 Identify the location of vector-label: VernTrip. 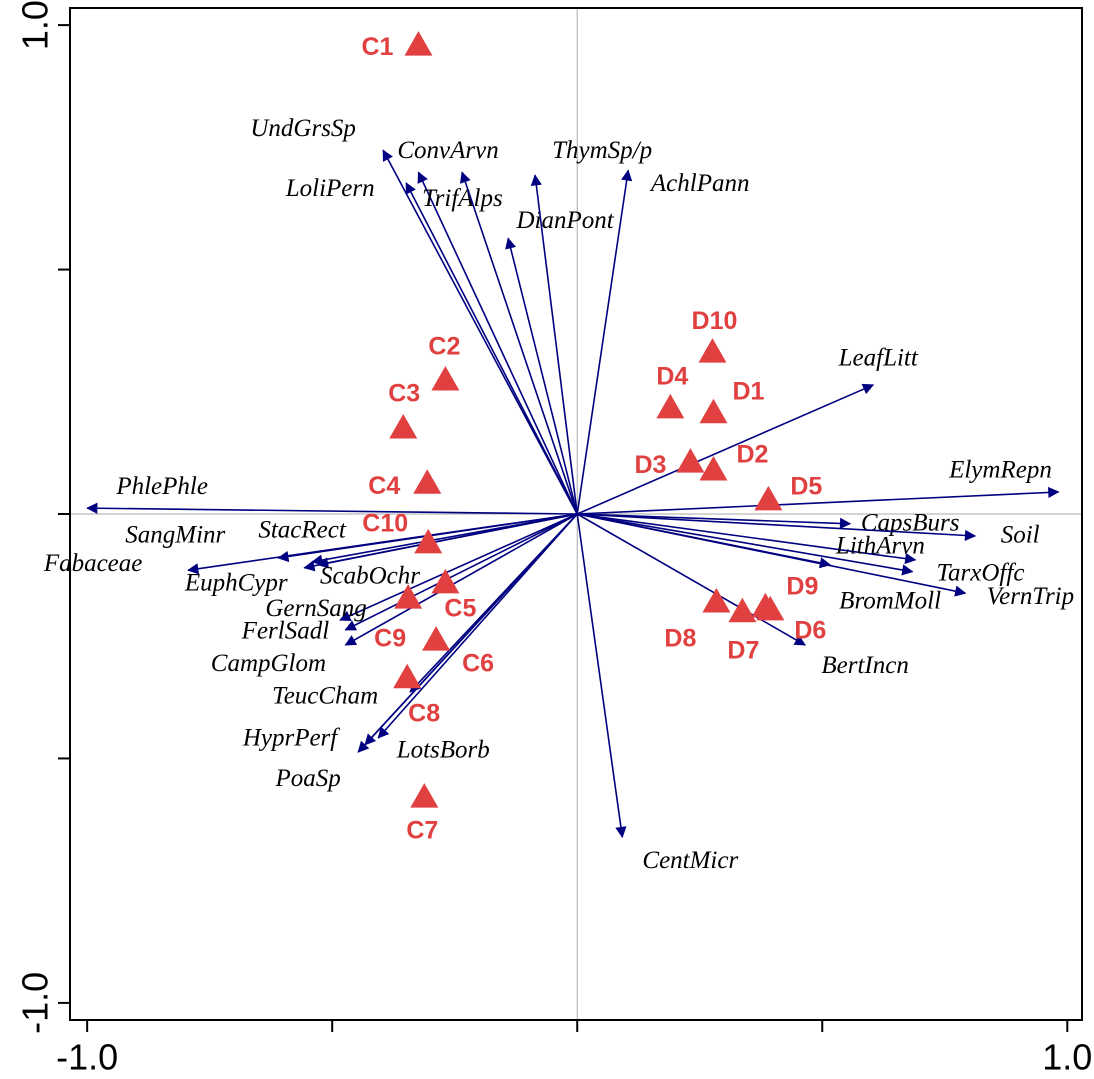
(1031, 596).